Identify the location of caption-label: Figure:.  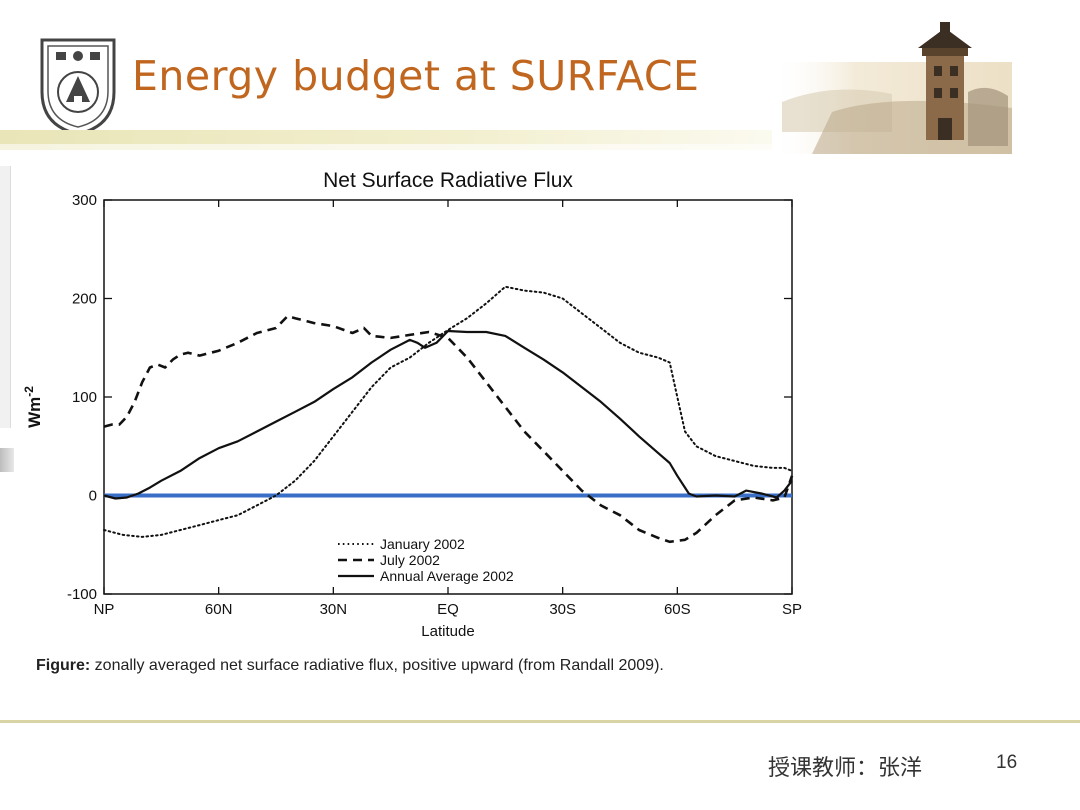
(63, 665).